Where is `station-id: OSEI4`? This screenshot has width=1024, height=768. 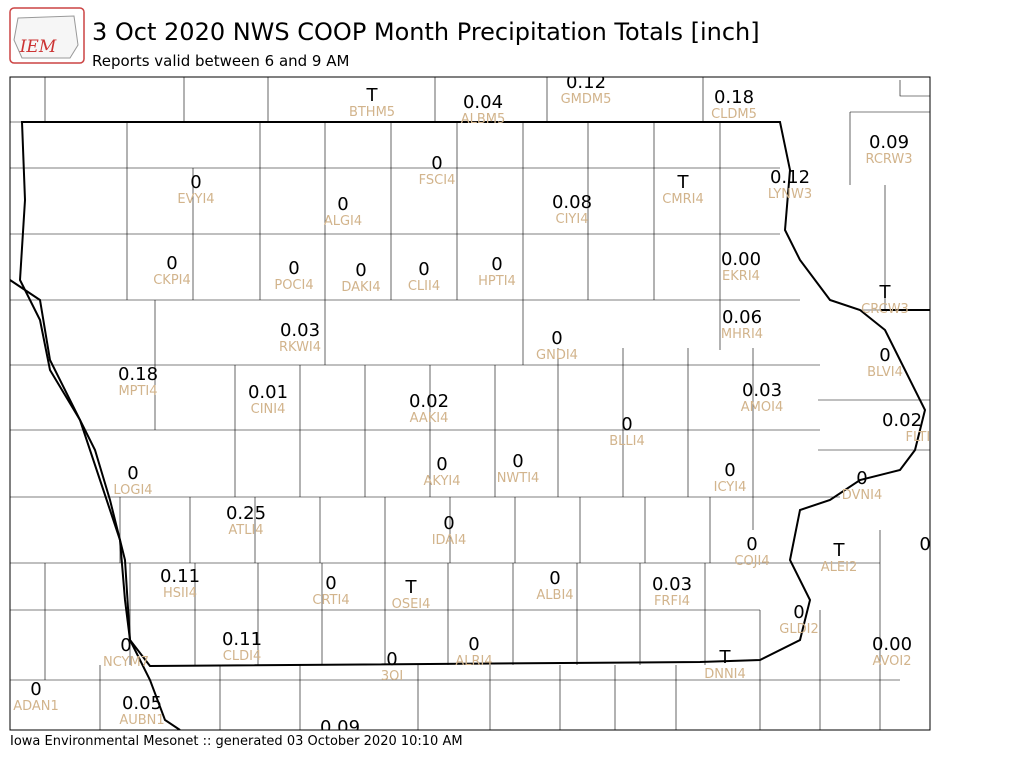
station-id: OSEI4 is located at coordinates (411, 604).